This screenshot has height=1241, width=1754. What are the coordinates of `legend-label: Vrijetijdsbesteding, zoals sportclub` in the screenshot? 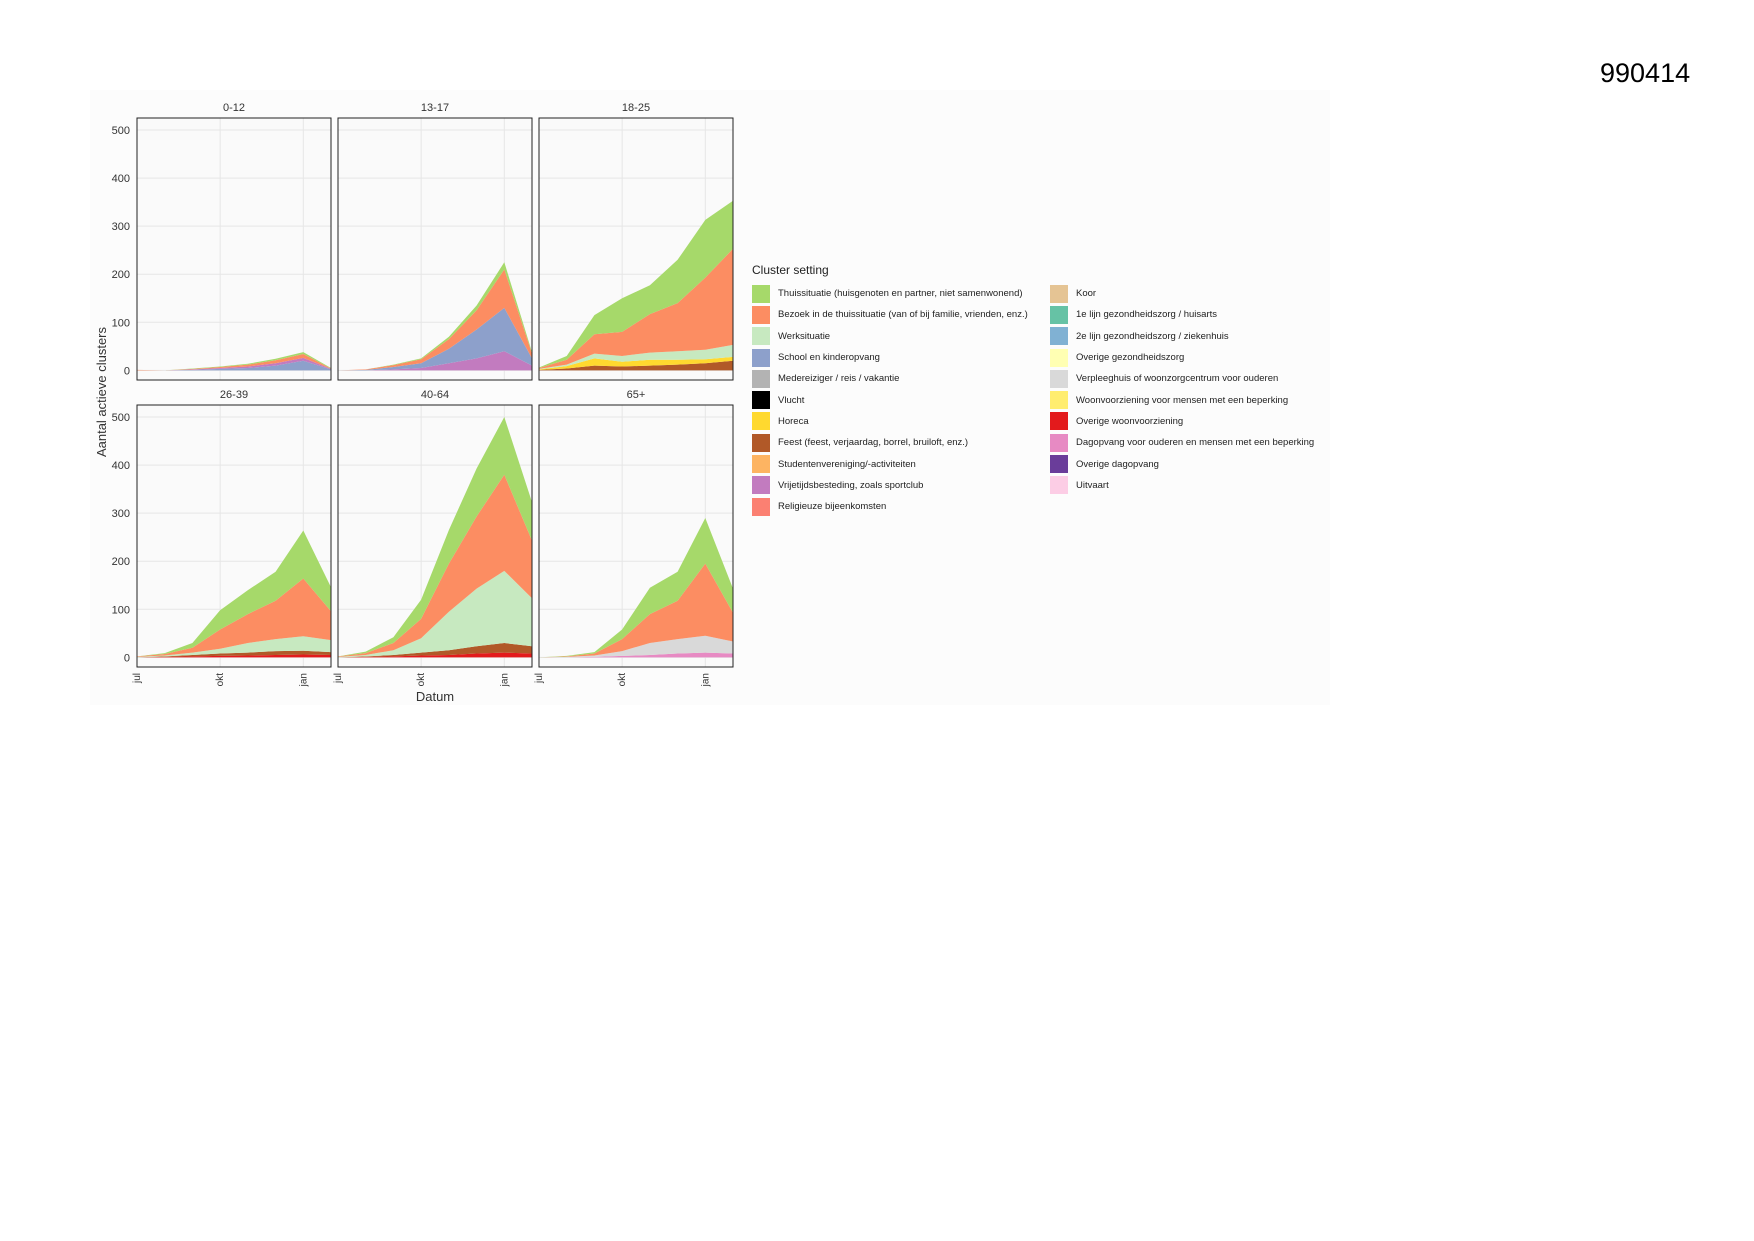 It's located at (851, 485).